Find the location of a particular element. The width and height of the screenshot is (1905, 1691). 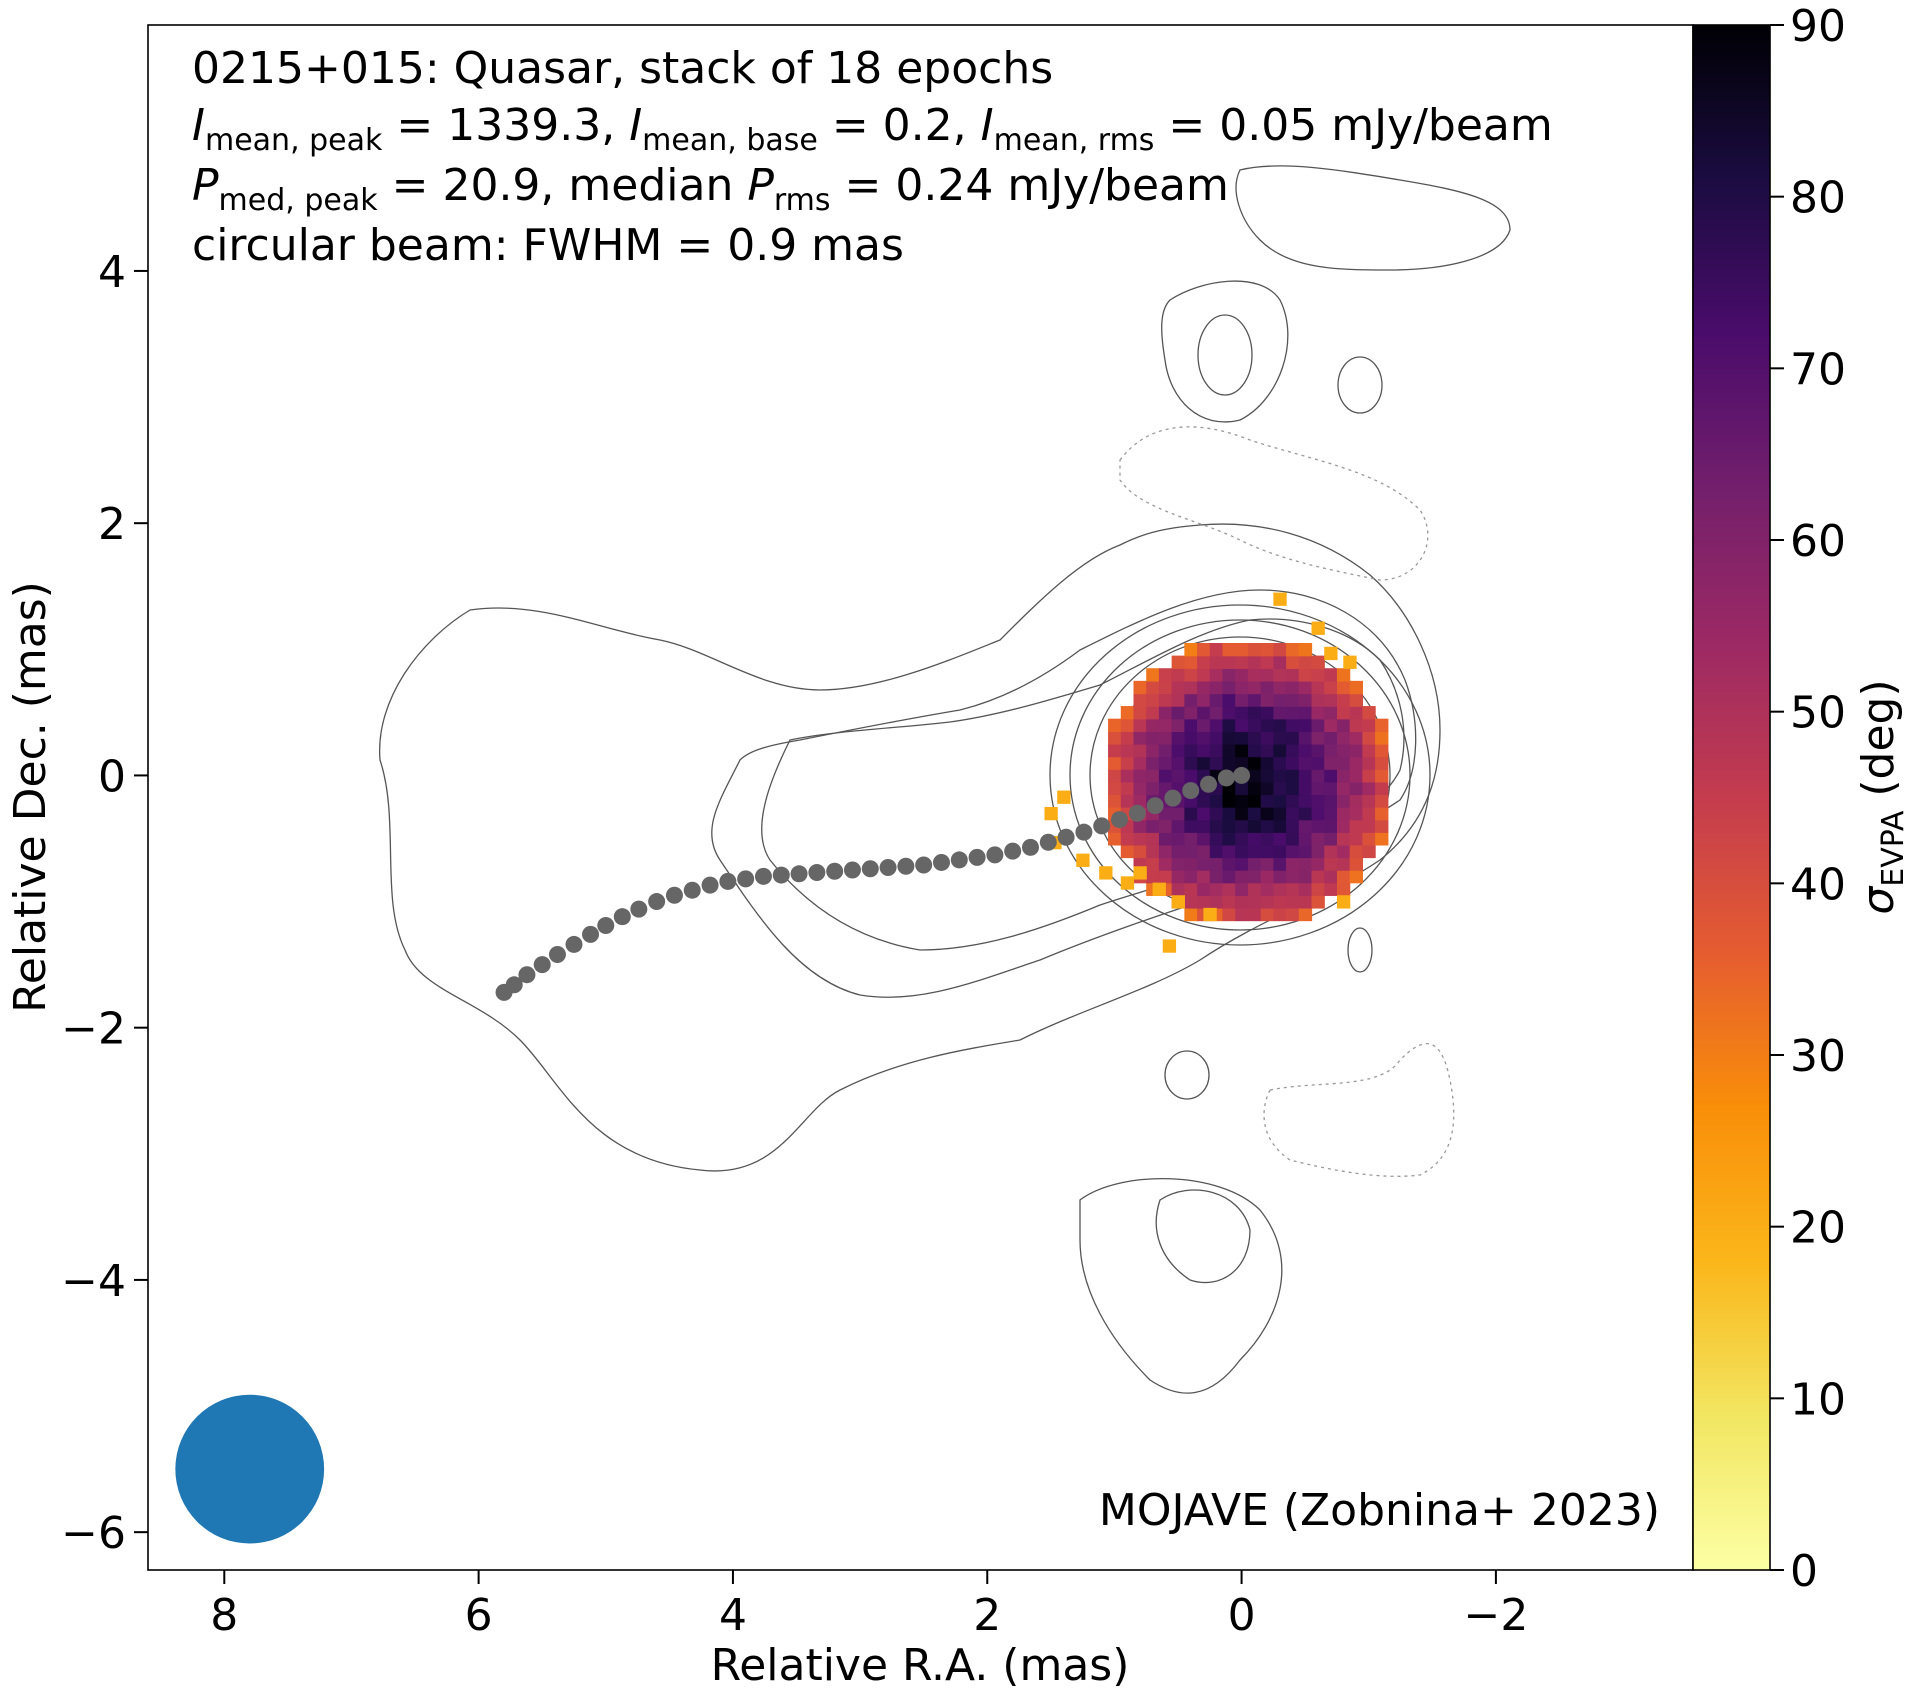

y-tick-label: −6 is located at coordinates (93, 1533).